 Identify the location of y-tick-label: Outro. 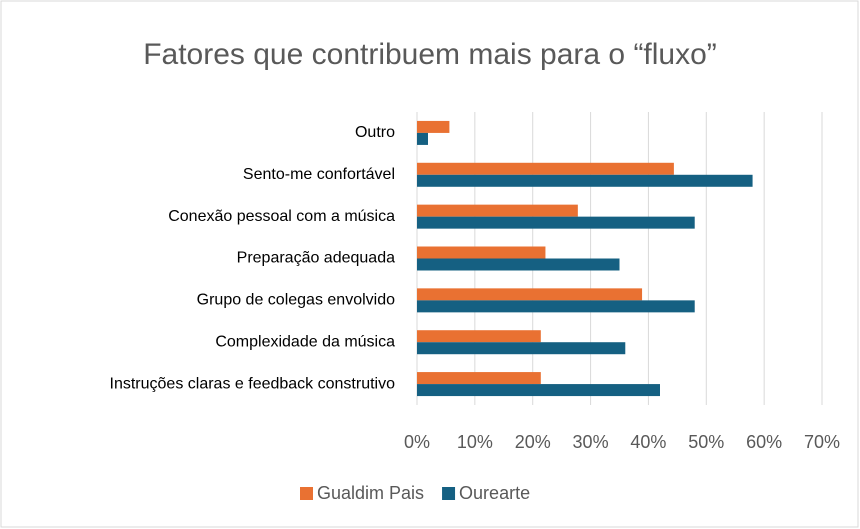
(375, 132).